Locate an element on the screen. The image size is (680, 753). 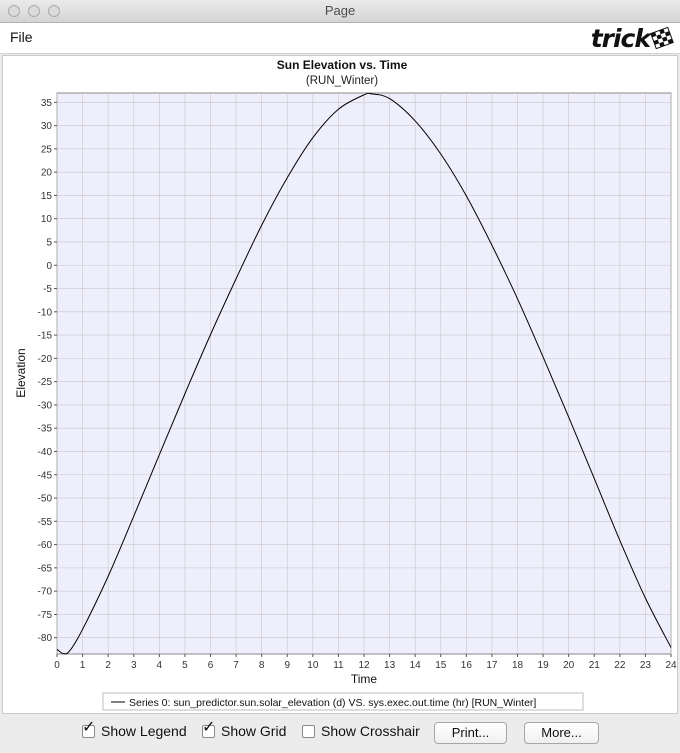
logo-text: trick is located at coordinates (620, 38).